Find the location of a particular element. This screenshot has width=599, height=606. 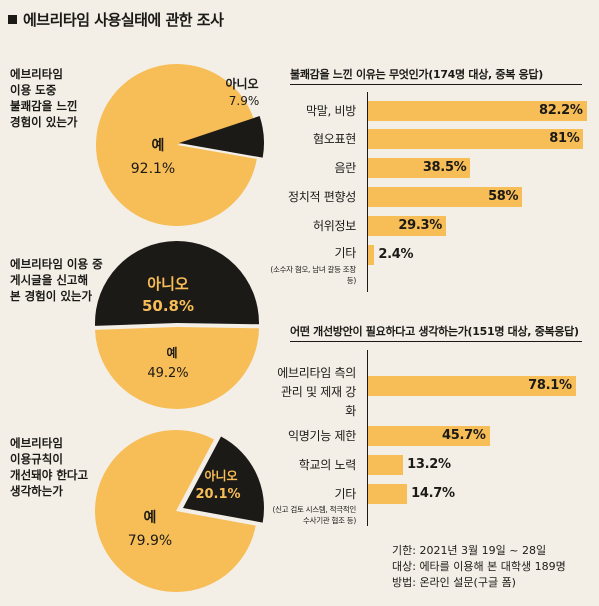

bar2-value-label: 14.7% is located at coordinates (433, 493).